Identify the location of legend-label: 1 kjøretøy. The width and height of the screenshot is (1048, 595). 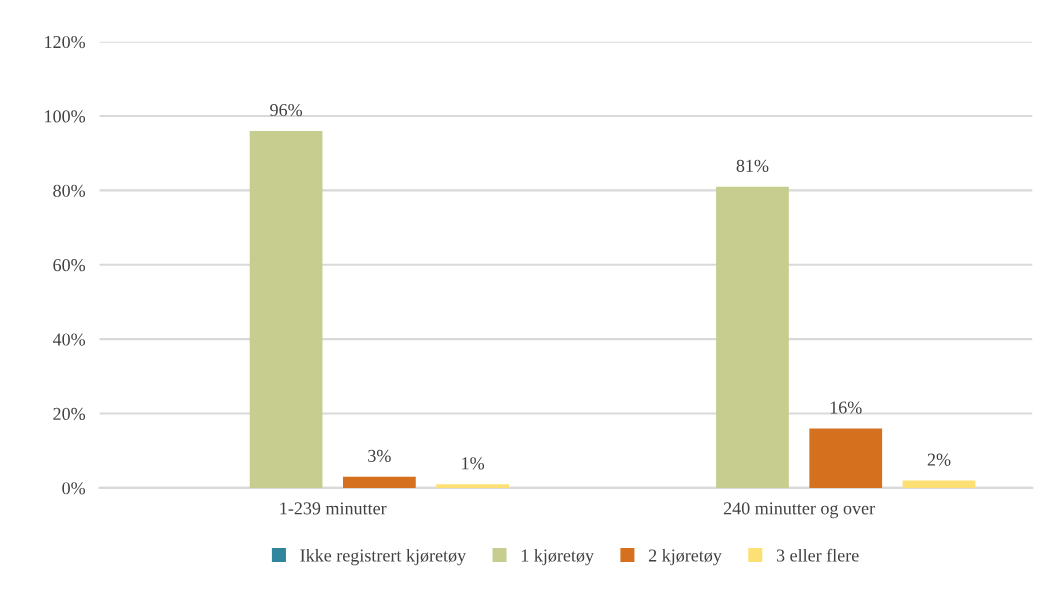
(557, 557).